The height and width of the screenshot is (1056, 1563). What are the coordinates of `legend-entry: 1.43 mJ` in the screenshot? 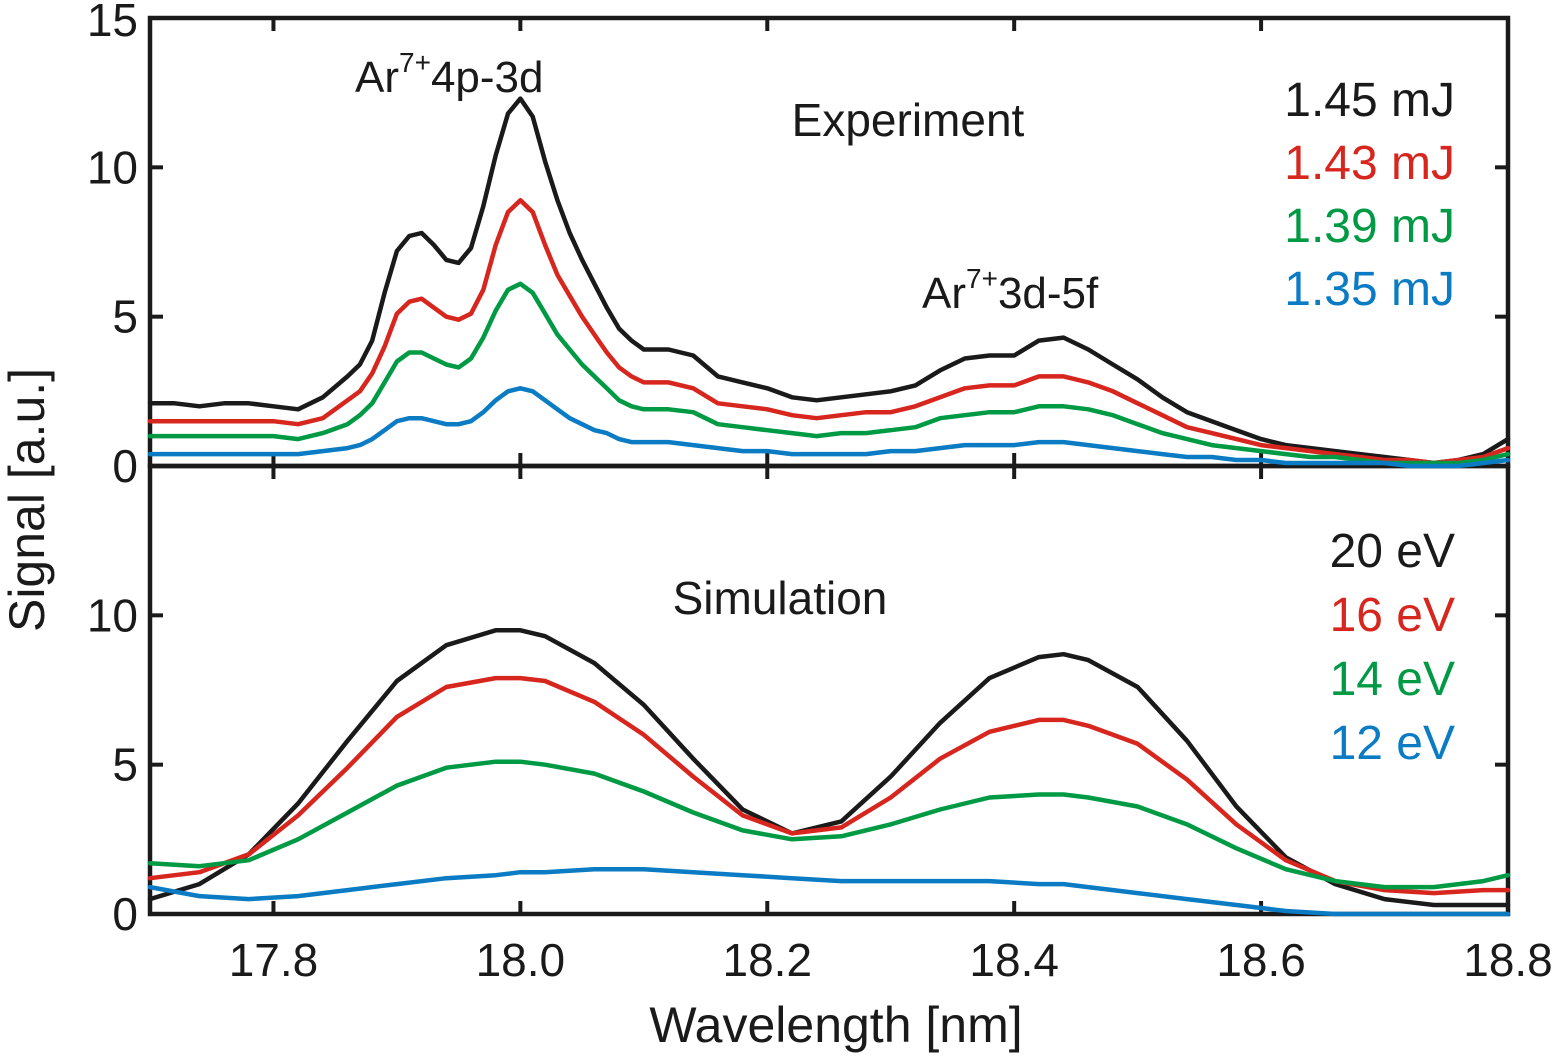 It's located at (1369, 163).